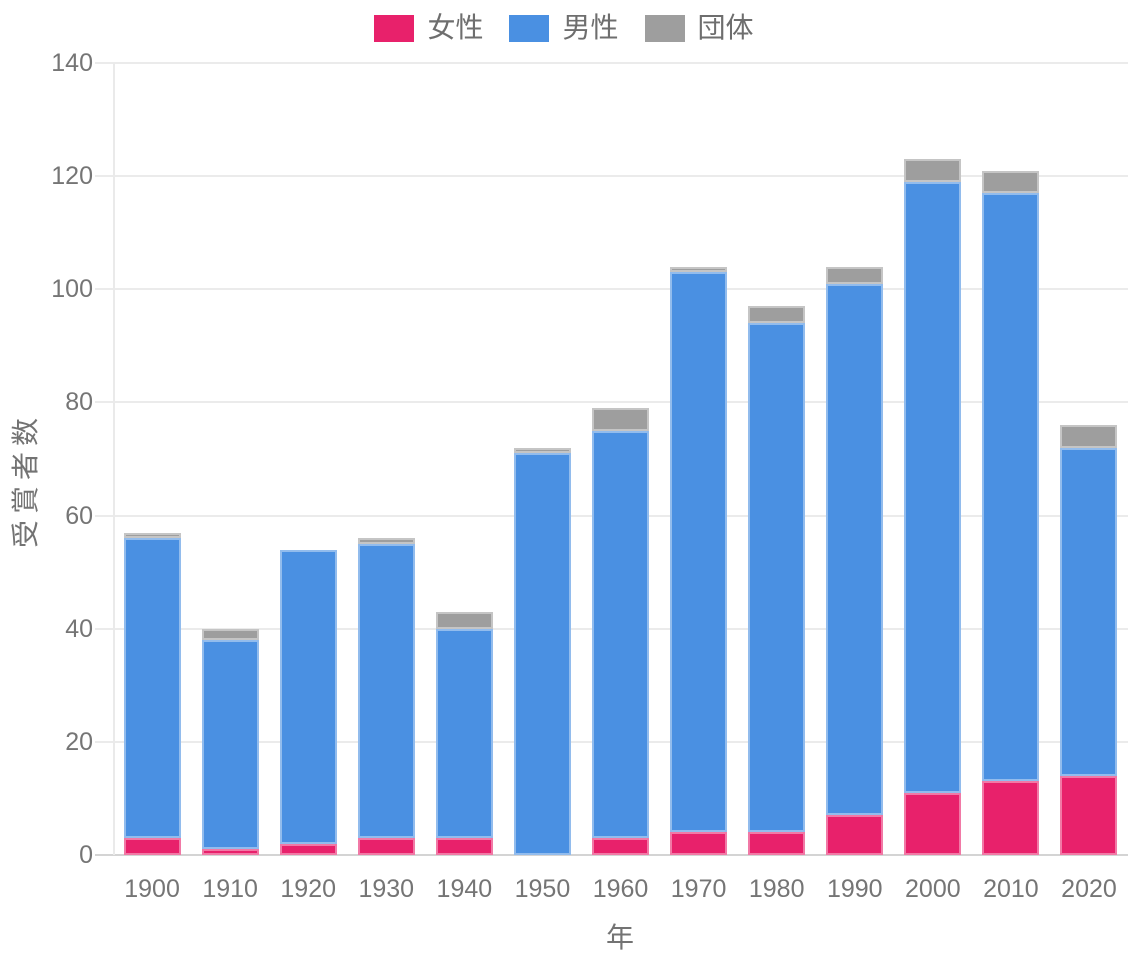 The image size is (1128, 957). I want to click on y-tick-label-60: 60, so click(79, 515).